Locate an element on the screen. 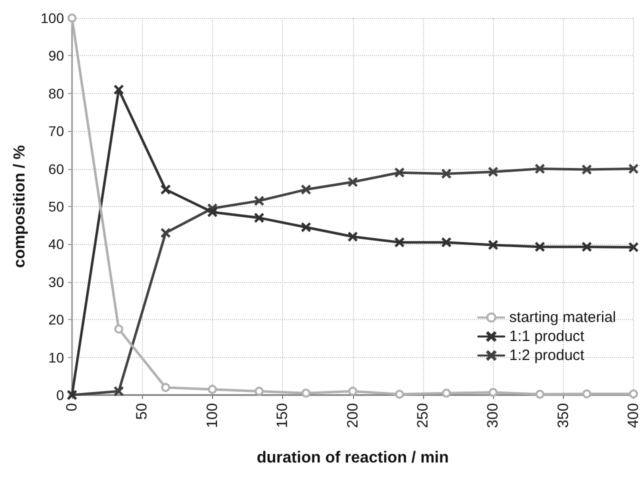 Image resolution: width=641 pixels, height=488 pixels. y-tick-label: 50 is located at coordinates (56, 206).